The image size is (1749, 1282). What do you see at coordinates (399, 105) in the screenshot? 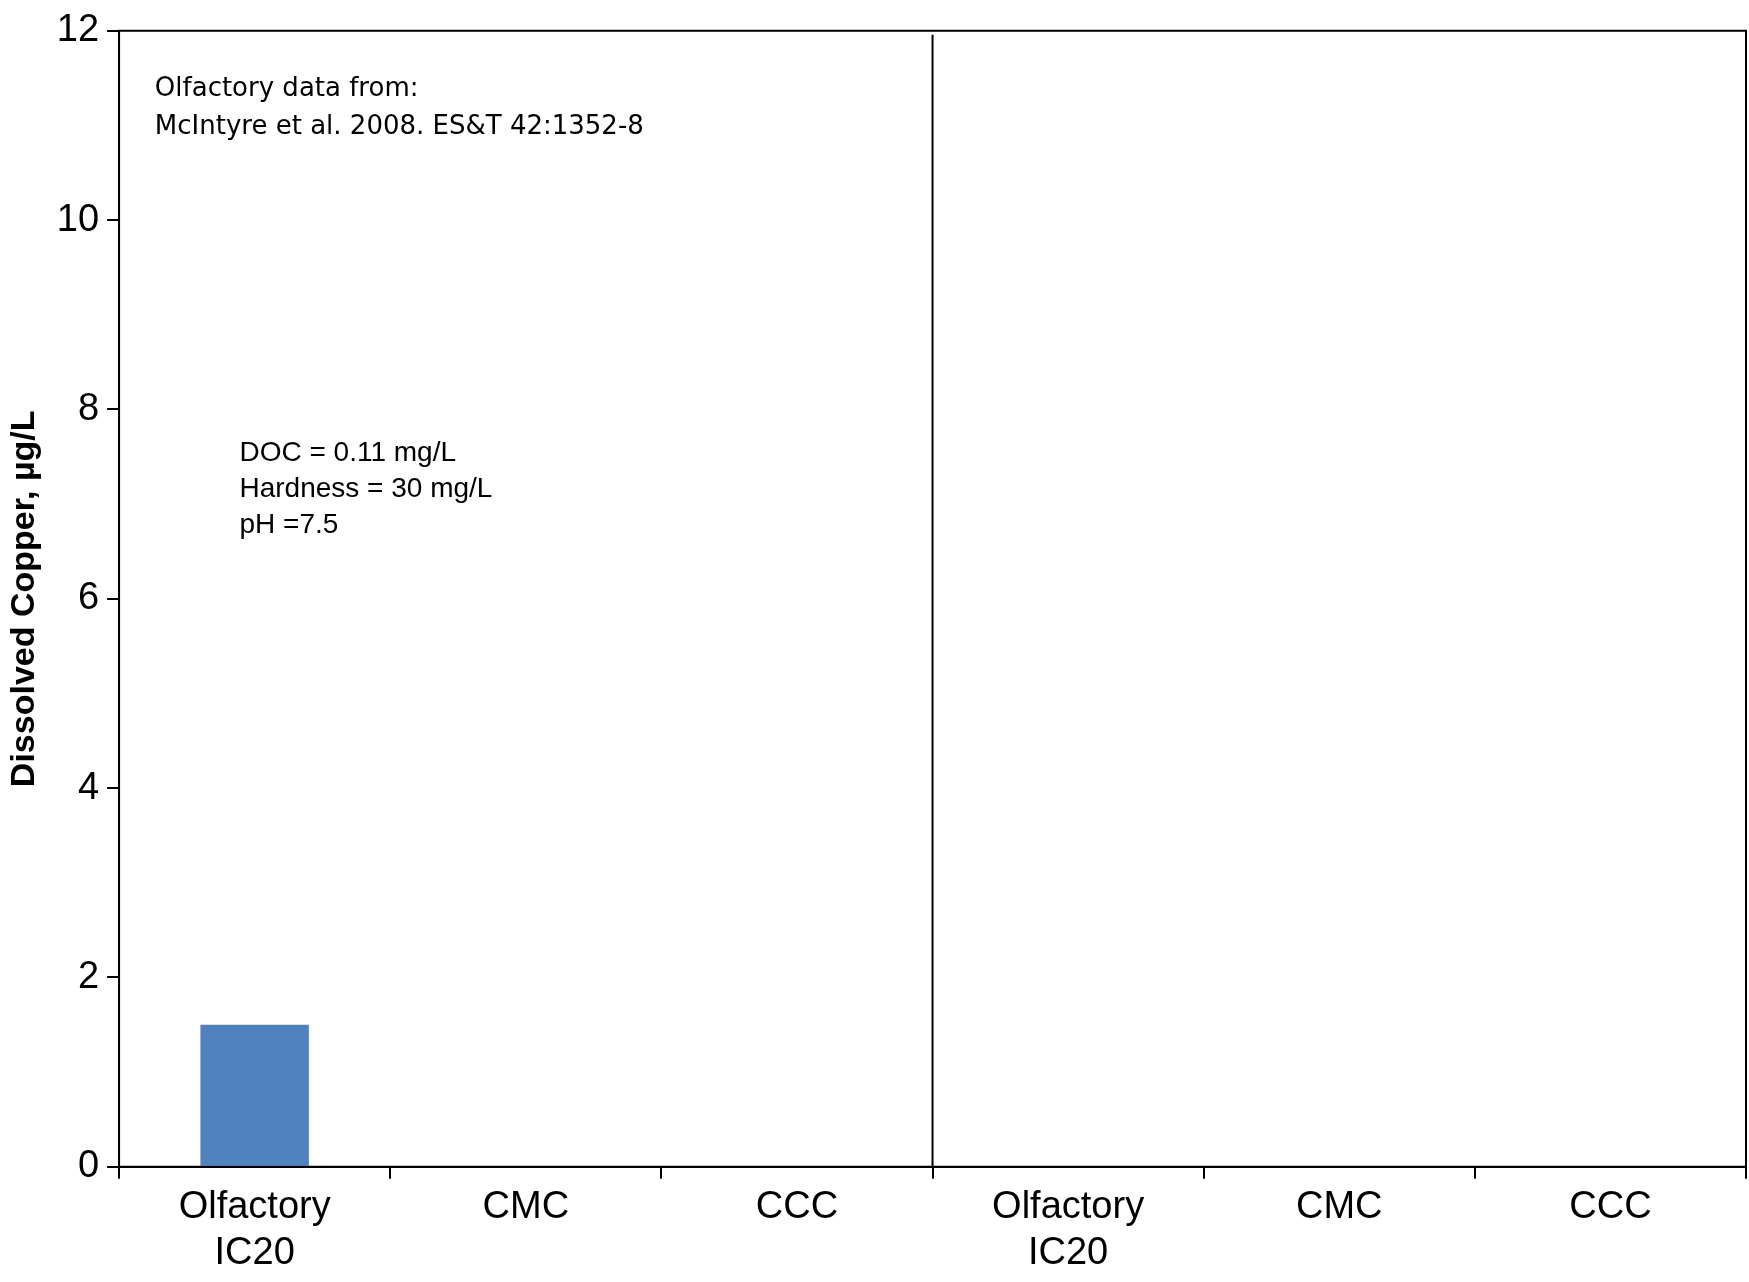
I see `annotation: Olfactory data from: McIntyre et al. 2008. ES&T 42:1352-8` at bounding box center [399, 105].